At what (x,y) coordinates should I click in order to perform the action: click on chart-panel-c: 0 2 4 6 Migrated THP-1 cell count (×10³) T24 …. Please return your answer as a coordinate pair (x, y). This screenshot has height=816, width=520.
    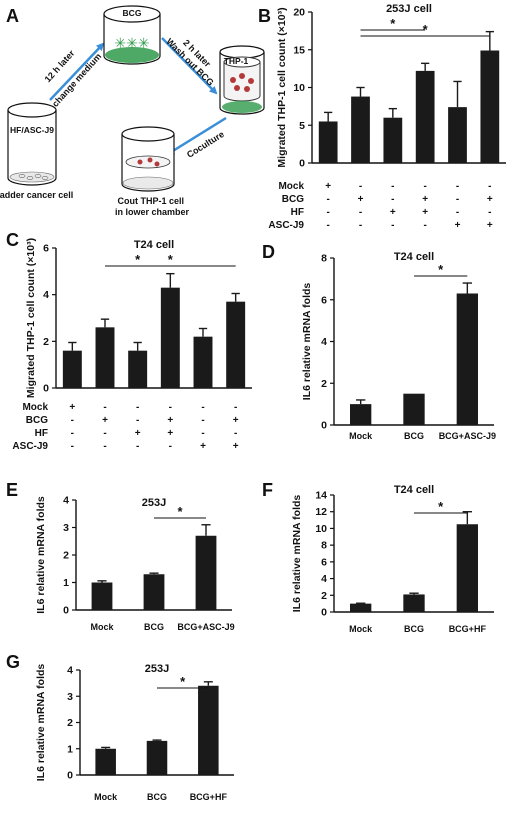
    Looking at the image, I should click on (132, 345).